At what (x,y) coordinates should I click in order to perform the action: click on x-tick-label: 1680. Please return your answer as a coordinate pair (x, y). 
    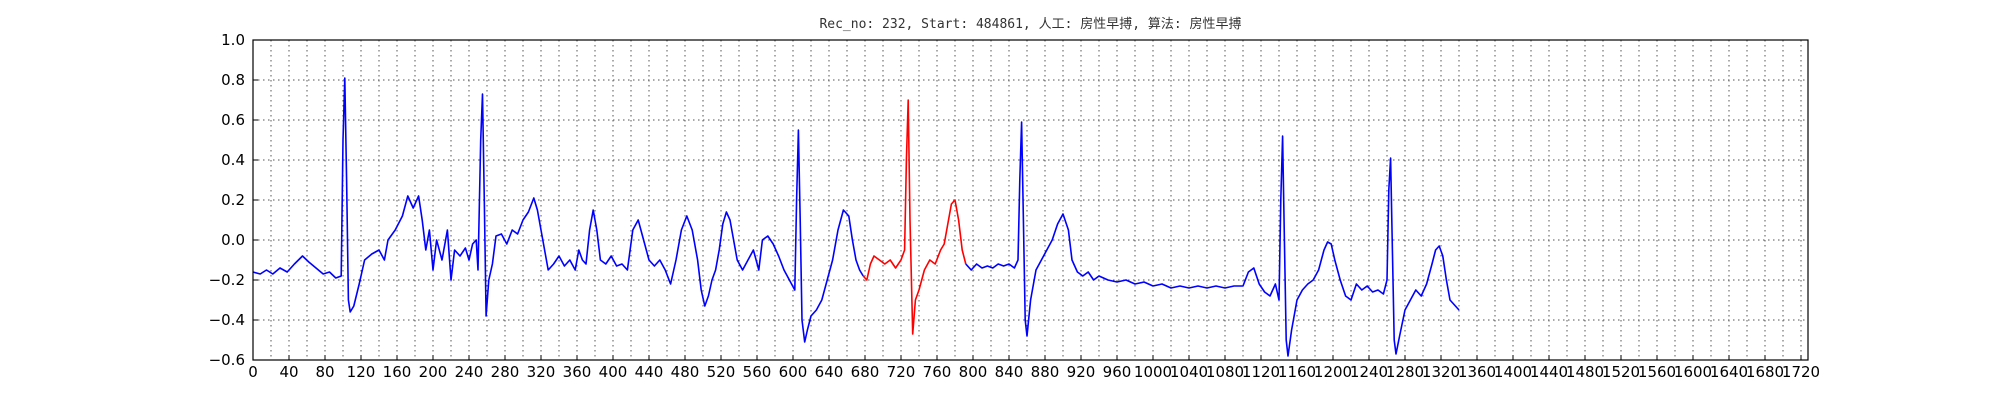
    Looking at the image, I should click on (1765, 372).